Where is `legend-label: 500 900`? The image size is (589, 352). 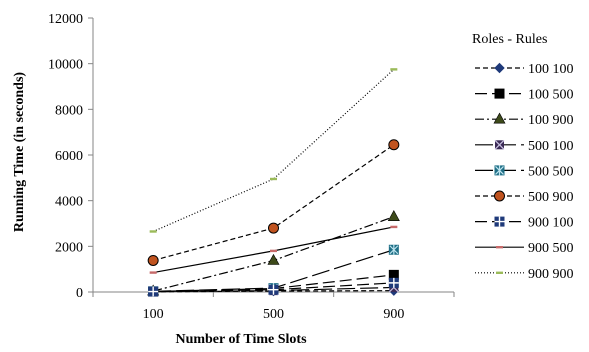
legend-label: 500 900 is located at coordinates (551, 197).